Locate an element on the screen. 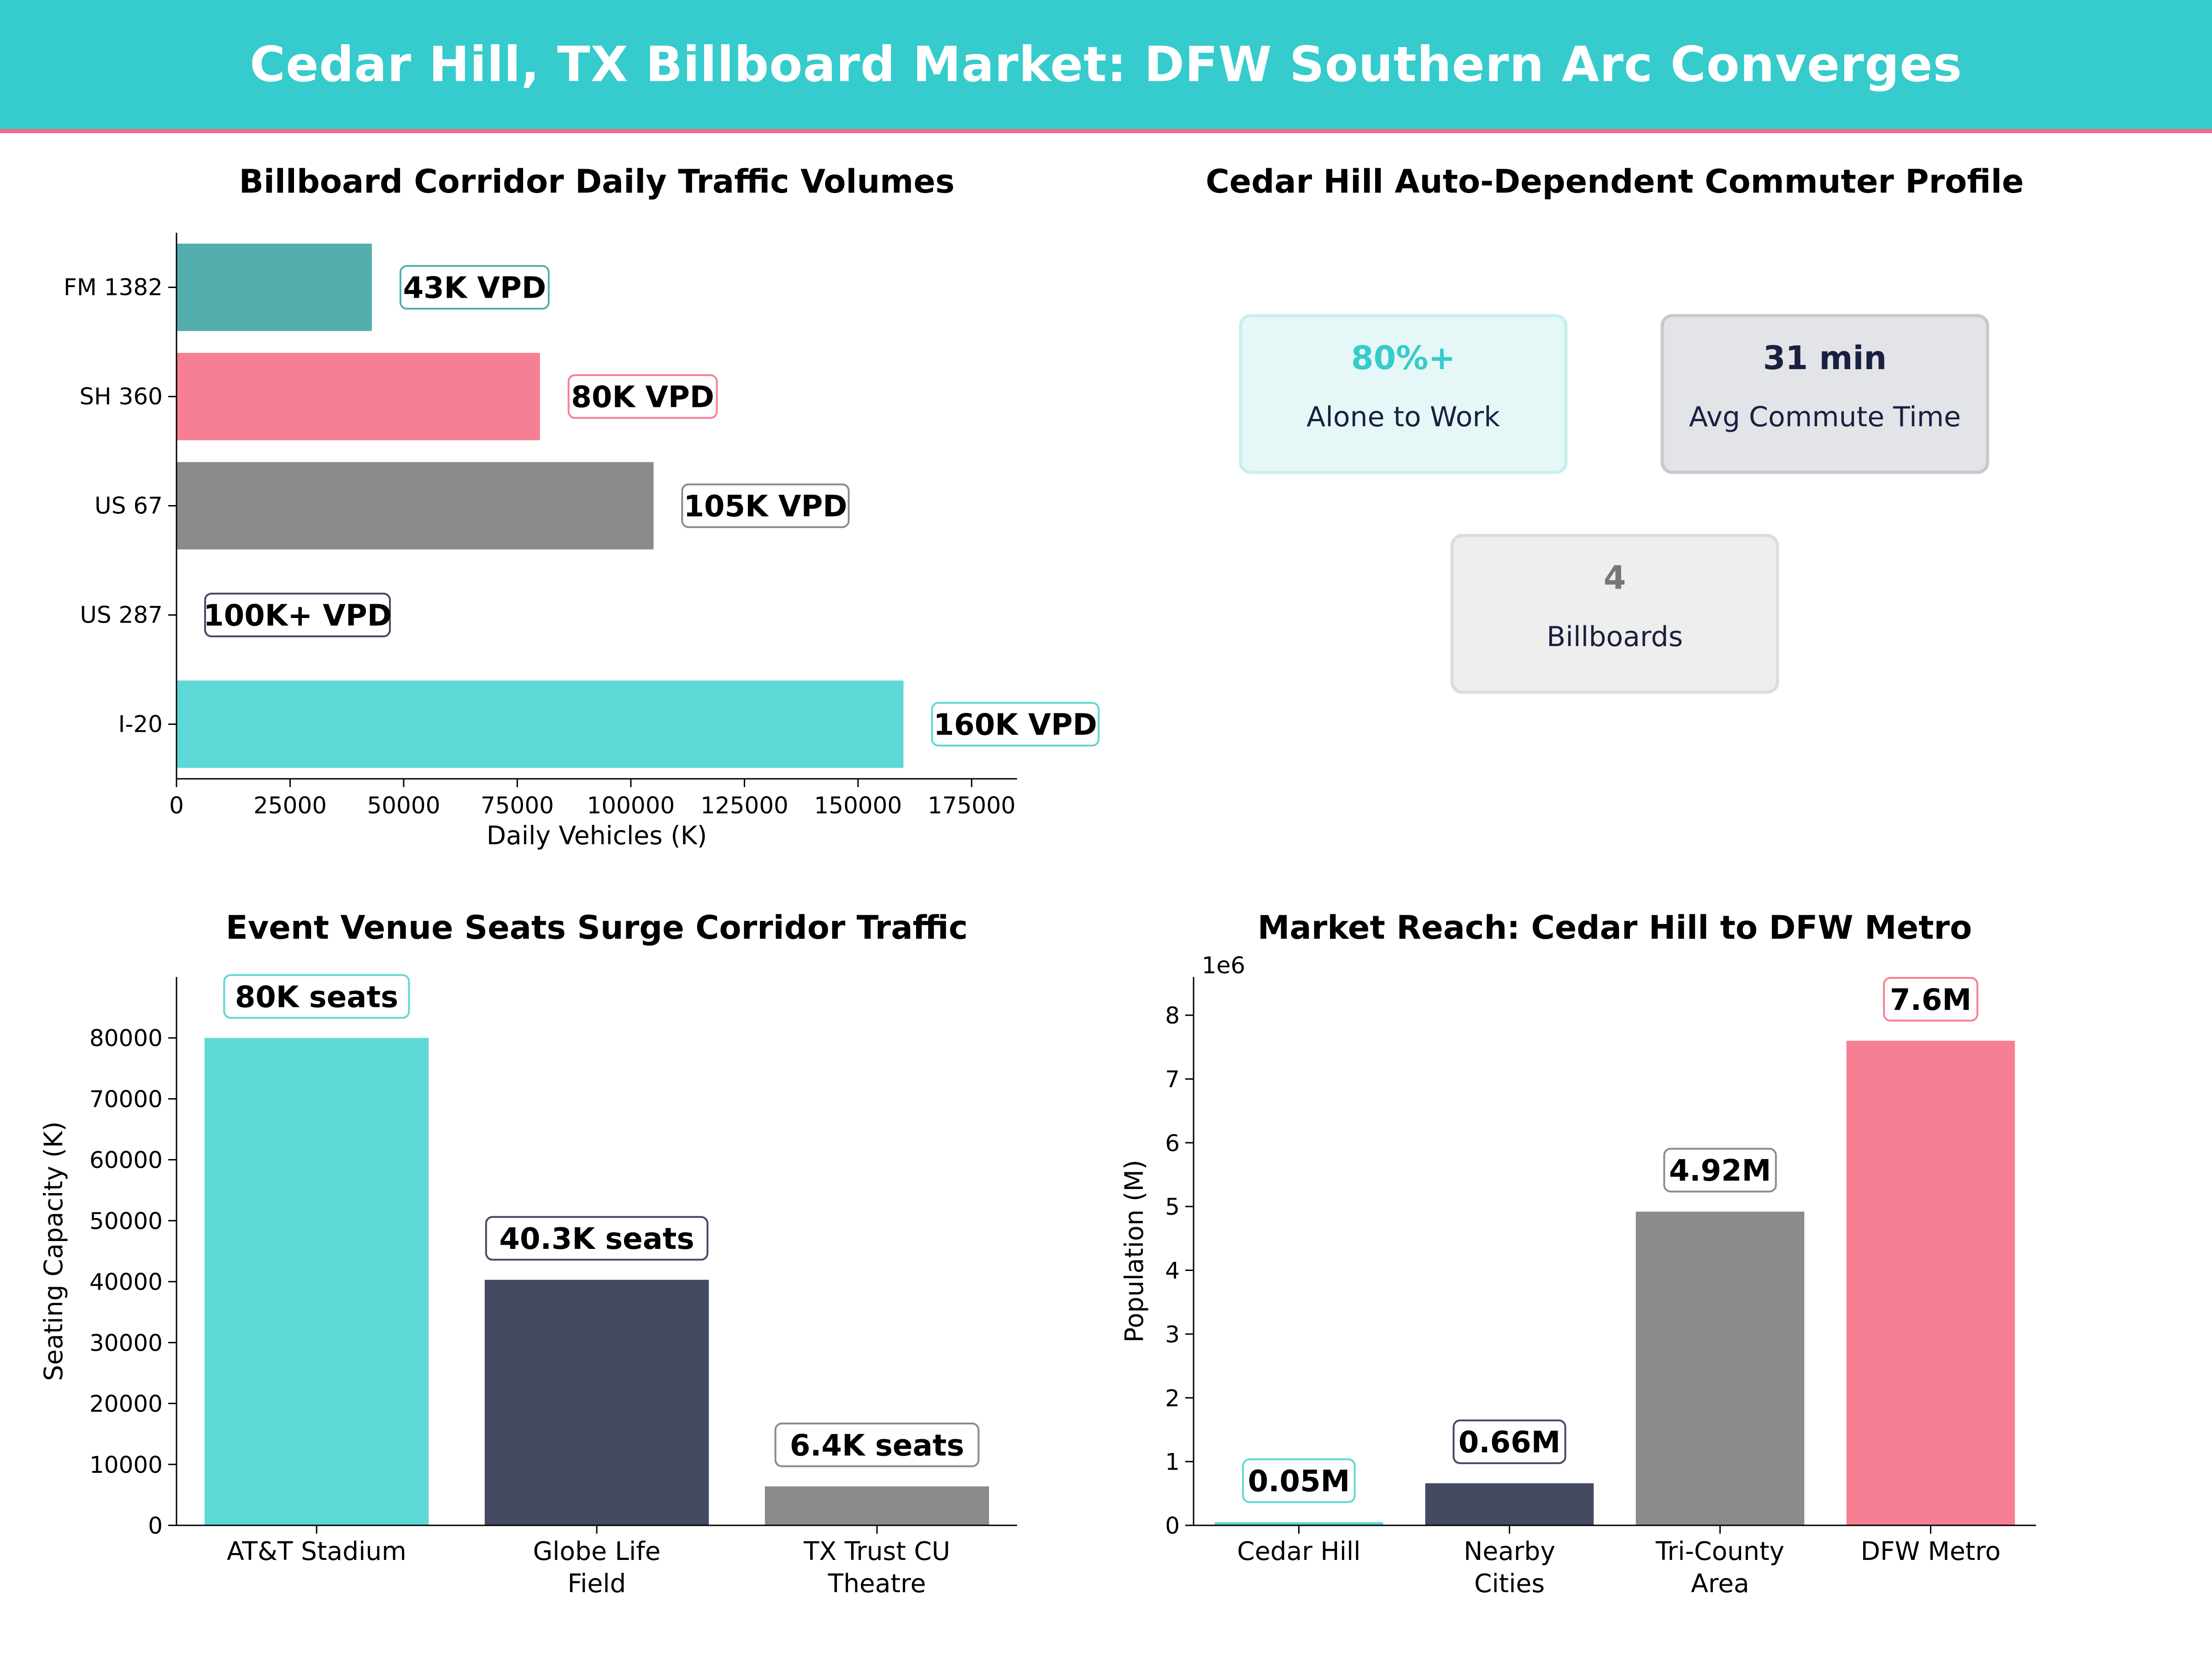 This screenshot has width=2212, height=1659. traffic-data-label: 160K VPD is located at coordinates (1015, 725).